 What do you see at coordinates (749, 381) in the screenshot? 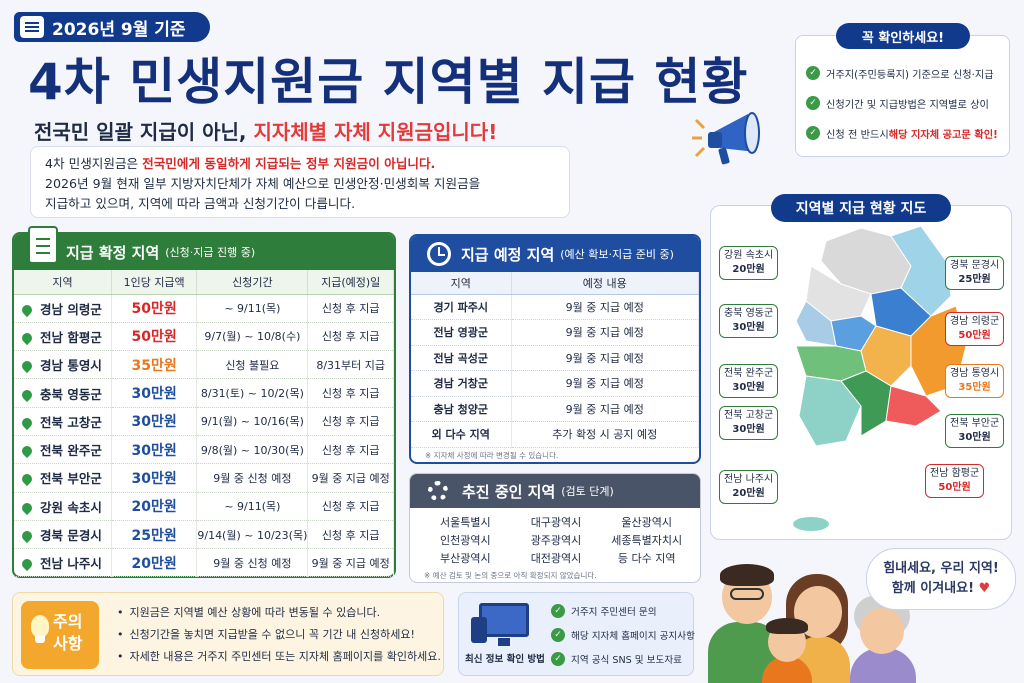
I see `map-label: 전북 완주군 30만원` at bounding box center [749, 381].